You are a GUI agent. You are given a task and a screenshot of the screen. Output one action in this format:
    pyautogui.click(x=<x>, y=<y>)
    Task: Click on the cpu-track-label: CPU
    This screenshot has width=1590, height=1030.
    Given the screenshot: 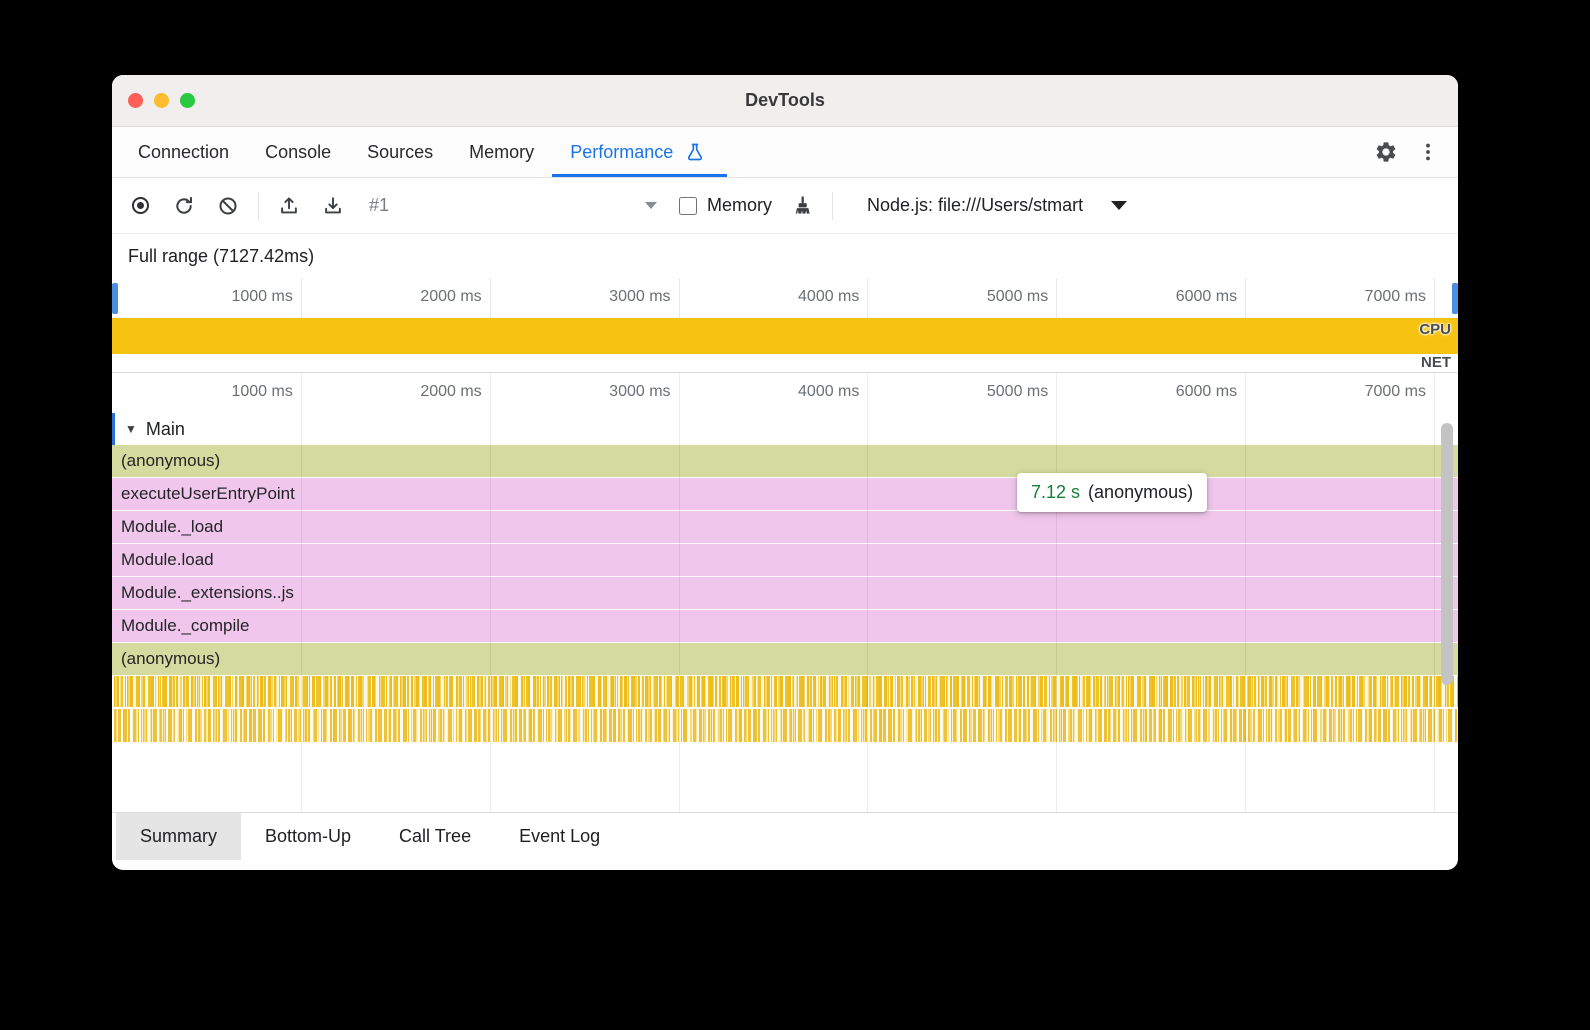 What is the action you would take?
    pyautogui.click(x=1435, y=329)
    